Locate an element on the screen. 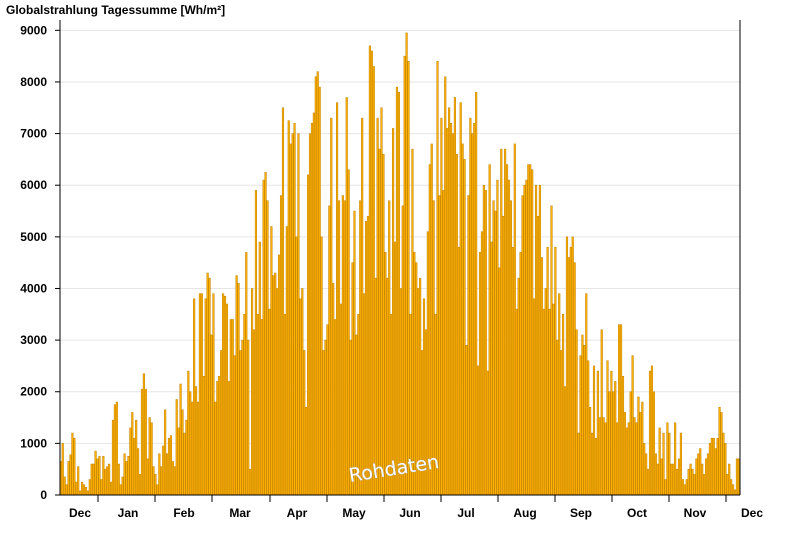 The image size is (800, 550). x-tick-label: Jun is located at coordinates (409, 513).